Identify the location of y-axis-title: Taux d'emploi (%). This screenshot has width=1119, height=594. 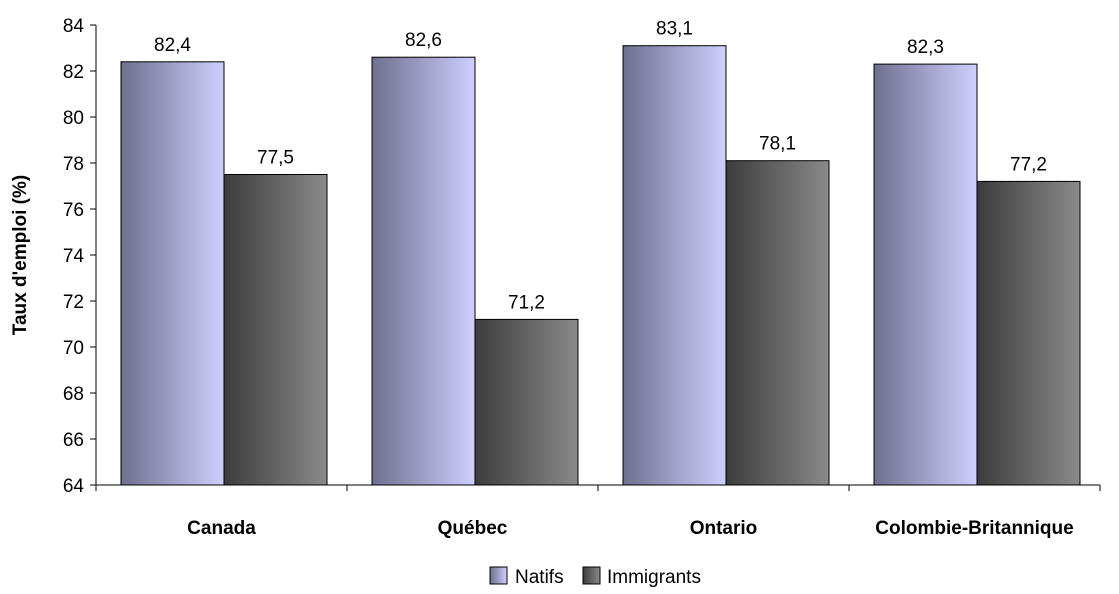
(20, 255).